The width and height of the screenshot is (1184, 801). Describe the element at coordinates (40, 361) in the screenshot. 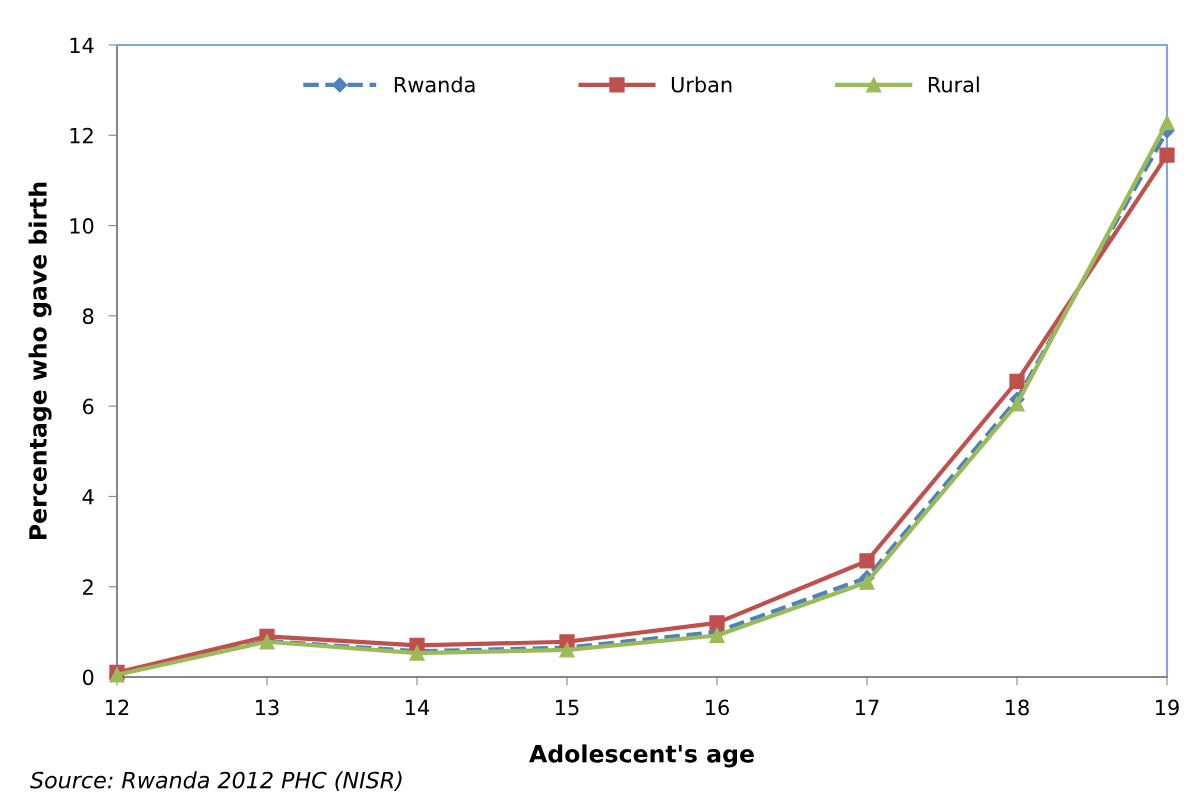

I see `y-axis-title: Percentage who gave birth` at that location.